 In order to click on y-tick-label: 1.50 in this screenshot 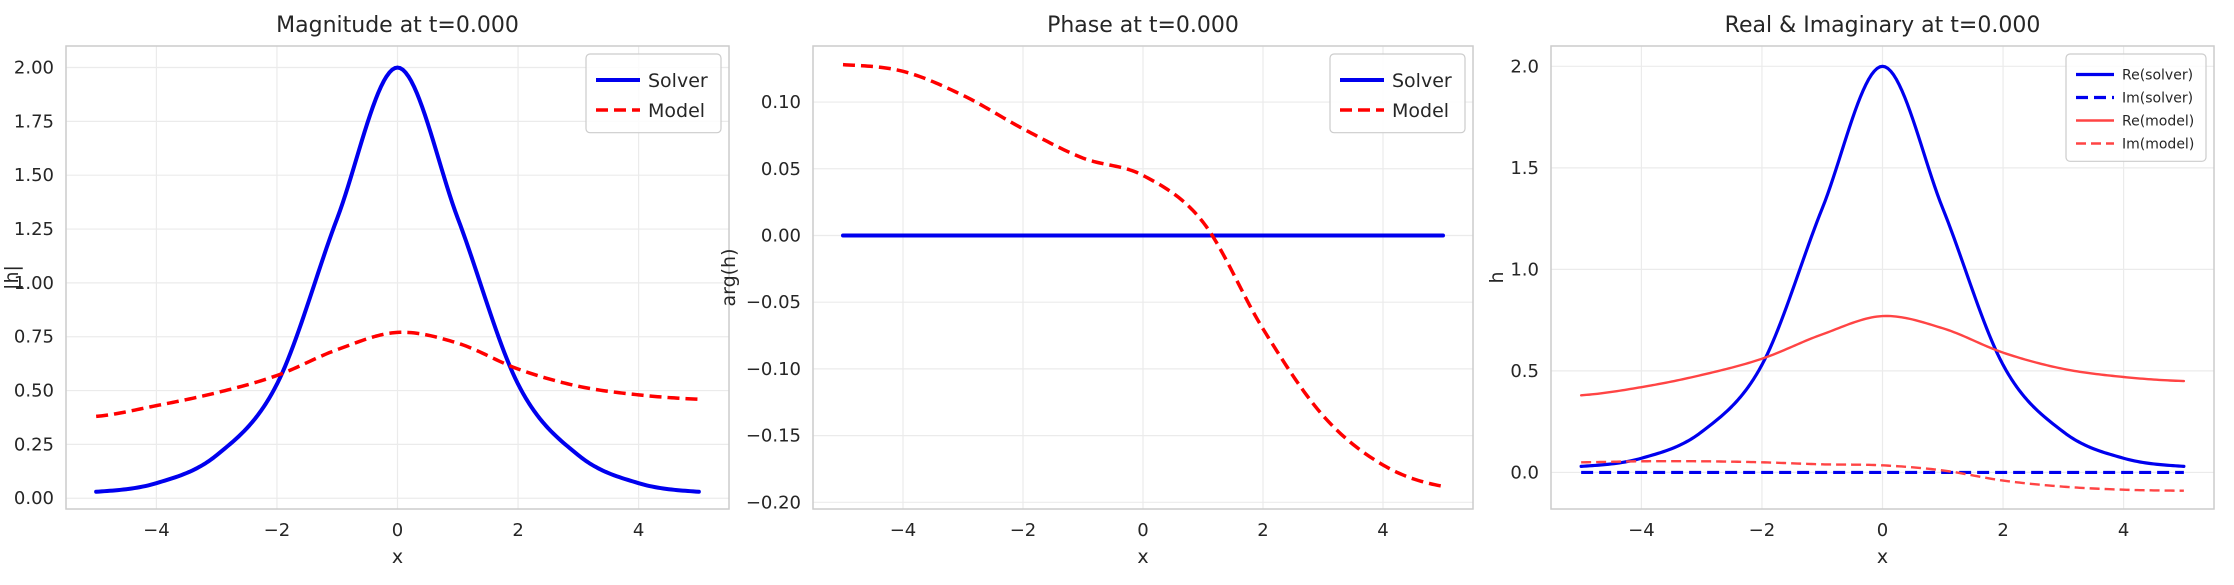, I will do `click(34, 175)`.